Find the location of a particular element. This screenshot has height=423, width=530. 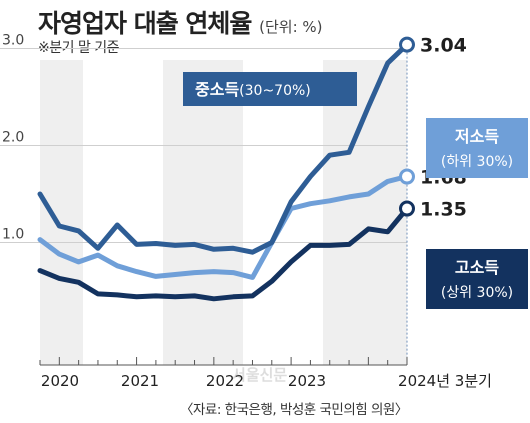

end-value-label: 1.35 is located at coordinates (443, 210).